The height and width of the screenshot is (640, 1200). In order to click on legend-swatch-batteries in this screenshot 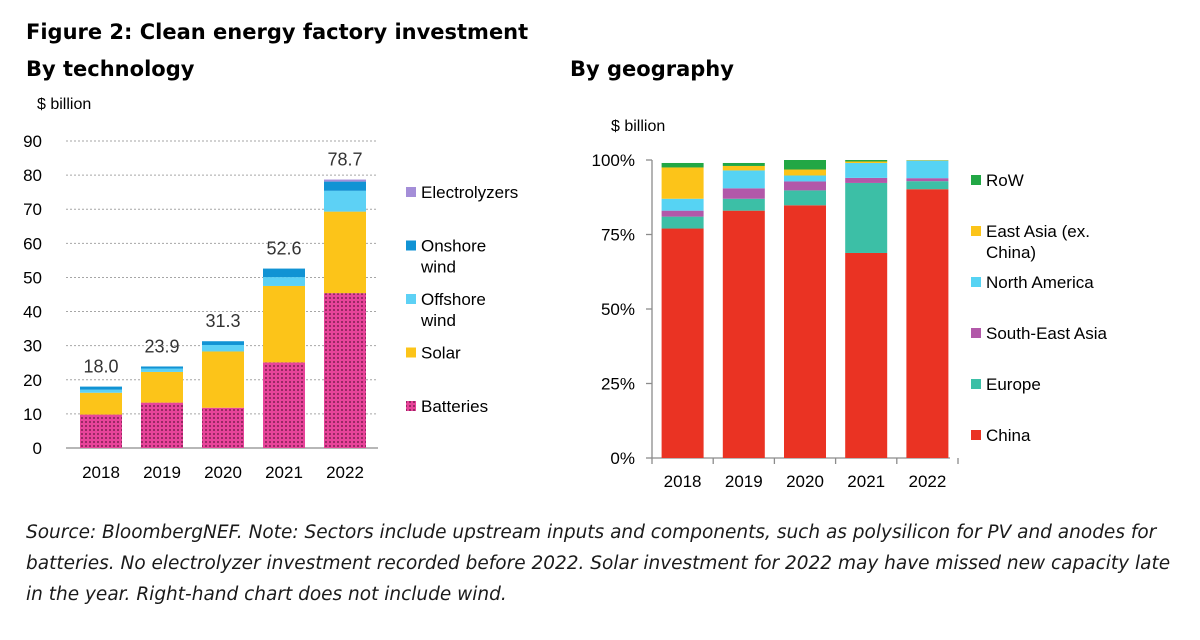, I will do `click(411, 406)`.